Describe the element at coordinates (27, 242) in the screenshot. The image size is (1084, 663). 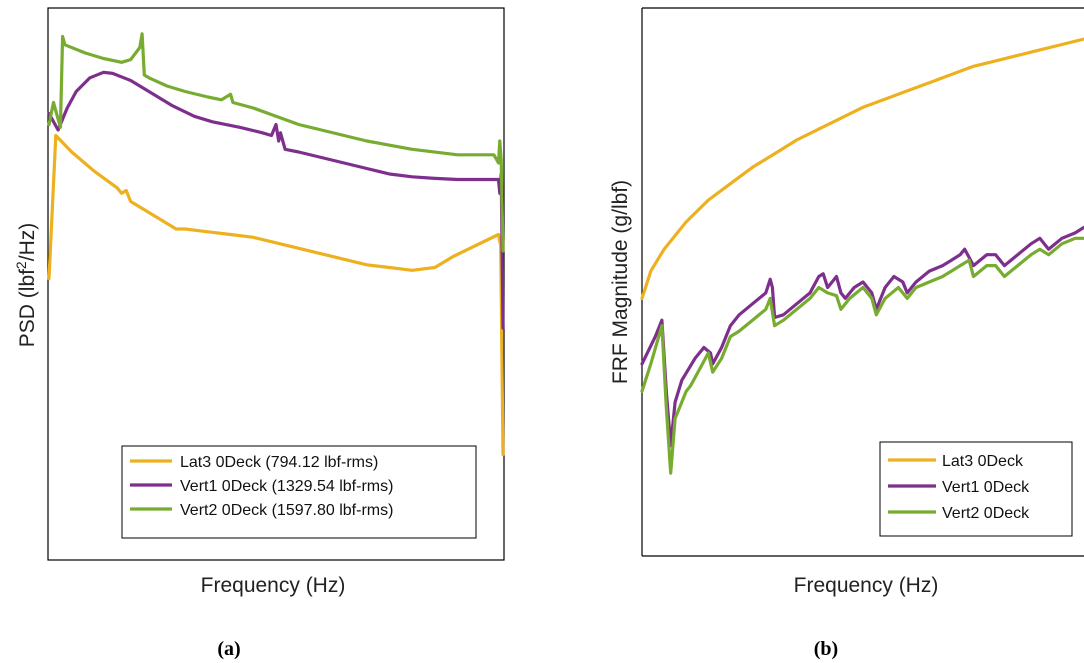
I see `y-axis-label-a-unit: /Hz)` at that location.